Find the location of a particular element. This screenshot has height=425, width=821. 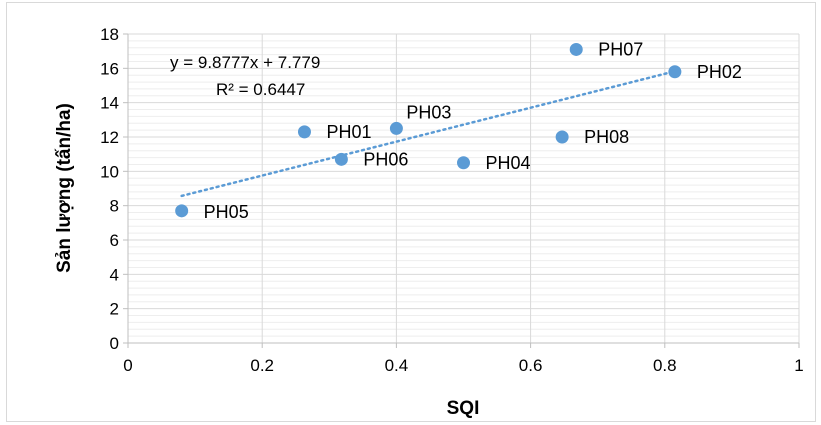

data-label-ph02: PH02 is located at coordinates (719, 72).